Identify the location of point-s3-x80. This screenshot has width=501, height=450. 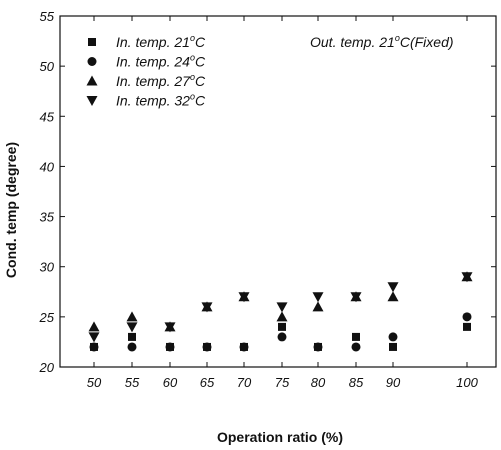
(318, 306).